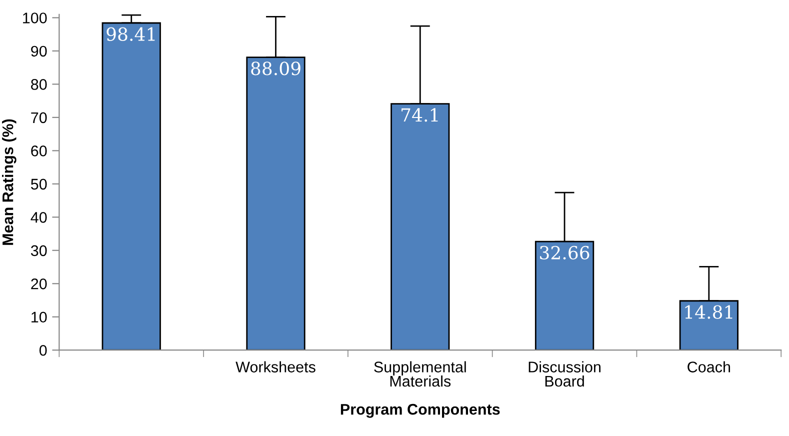 Image resolution: width=789 pixels, height=436 pixels. What do you see at coordinates (39, 151) in the screenshot?
I see `y-tick-label: 60` at bounding box center [39, 151].